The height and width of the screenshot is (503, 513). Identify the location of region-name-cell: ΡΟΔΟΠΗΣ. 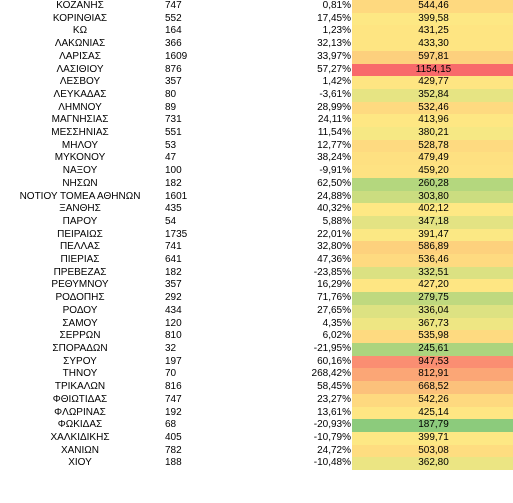
(80, 298).